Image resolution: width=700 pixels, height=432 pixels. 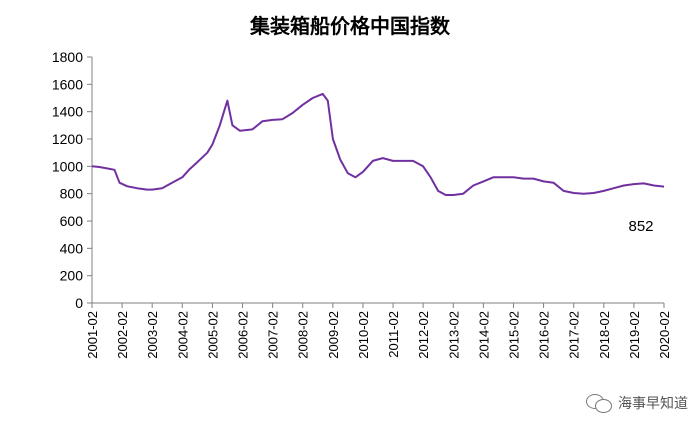 What do you see at coordinates (303, 335) in the screenshot?
I see `x-tick-label: 2008-02` at bounding box center [303, 335].